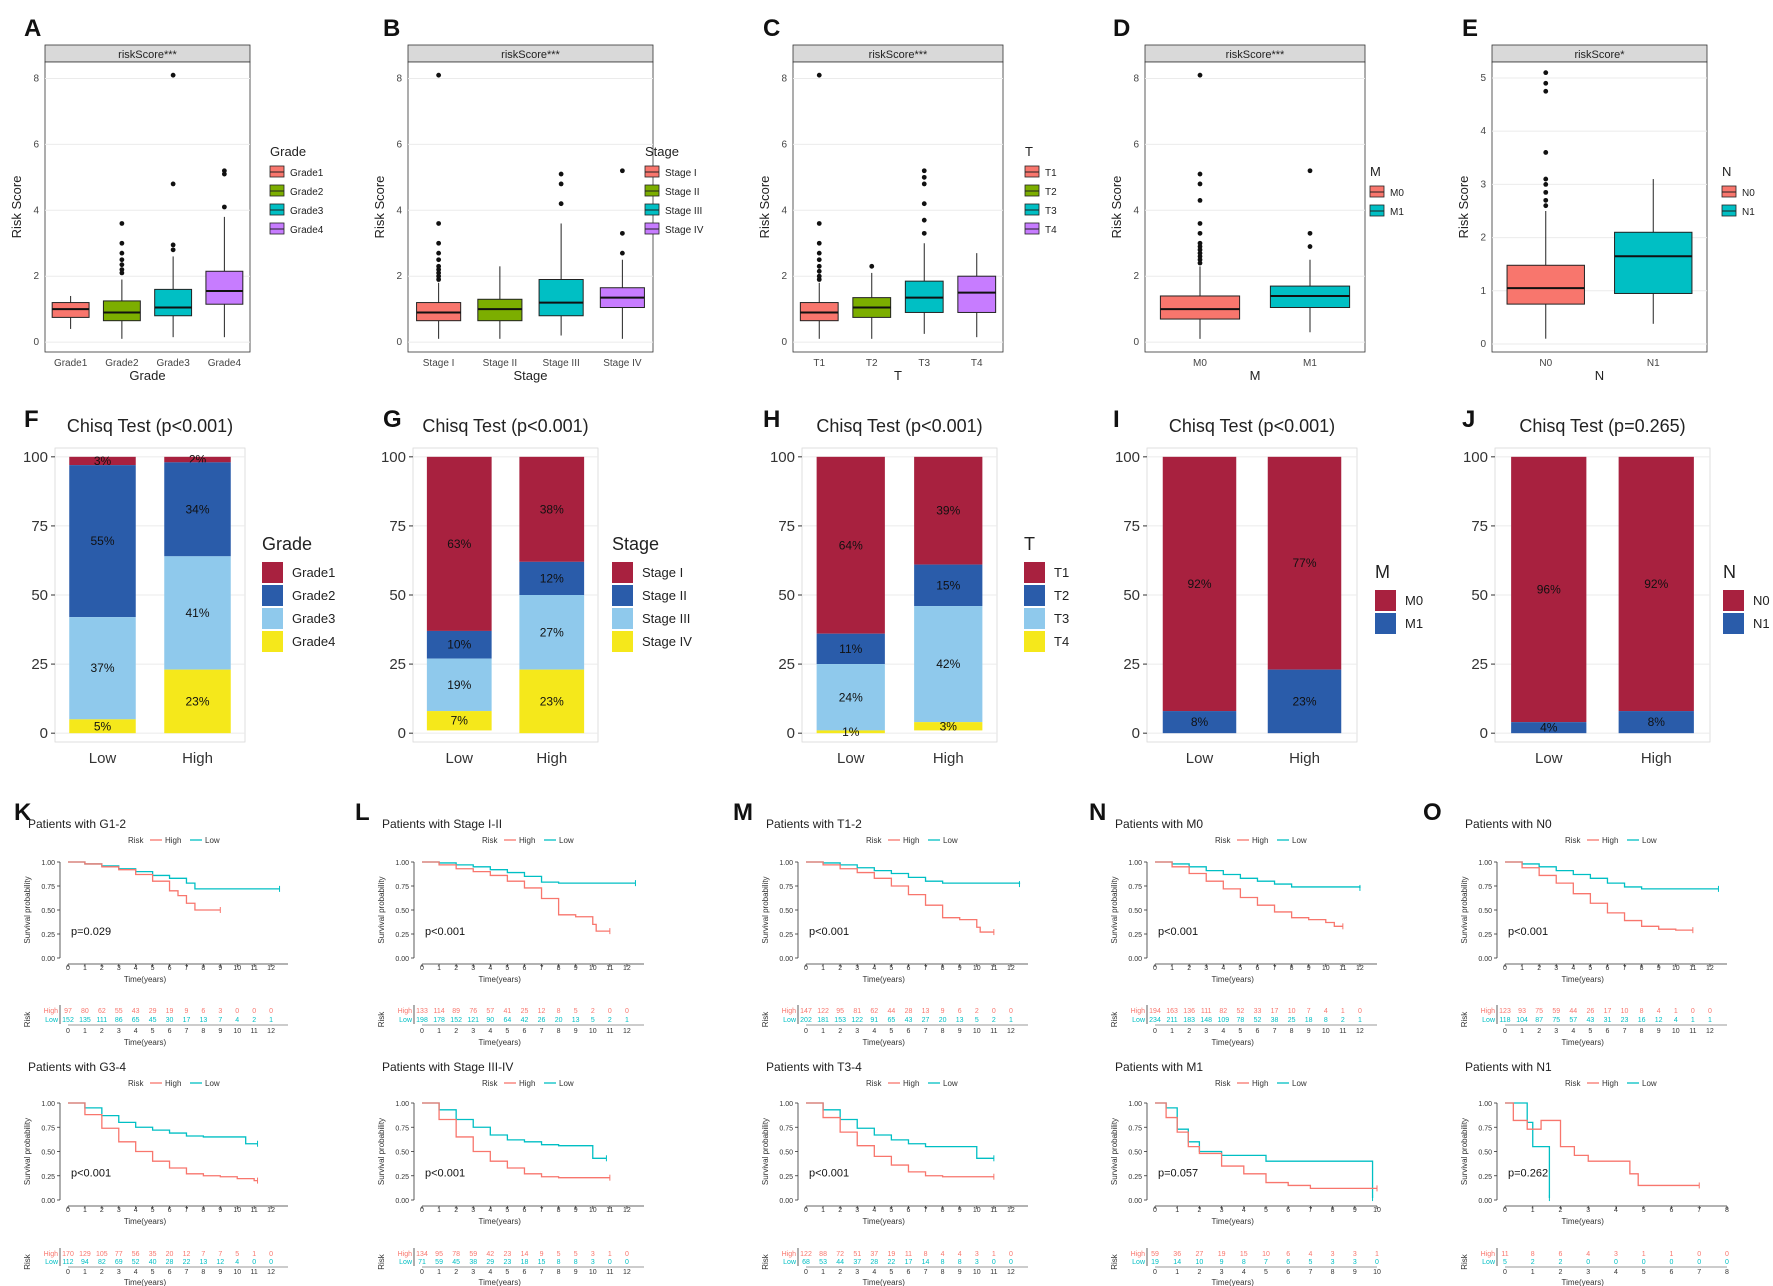 This screenshot has width=1773, height=1286. What do you see at coordinates (1653, 363) in the screenshot?
I see `x-tick-label: N1` at bounding box center [1653, 363].